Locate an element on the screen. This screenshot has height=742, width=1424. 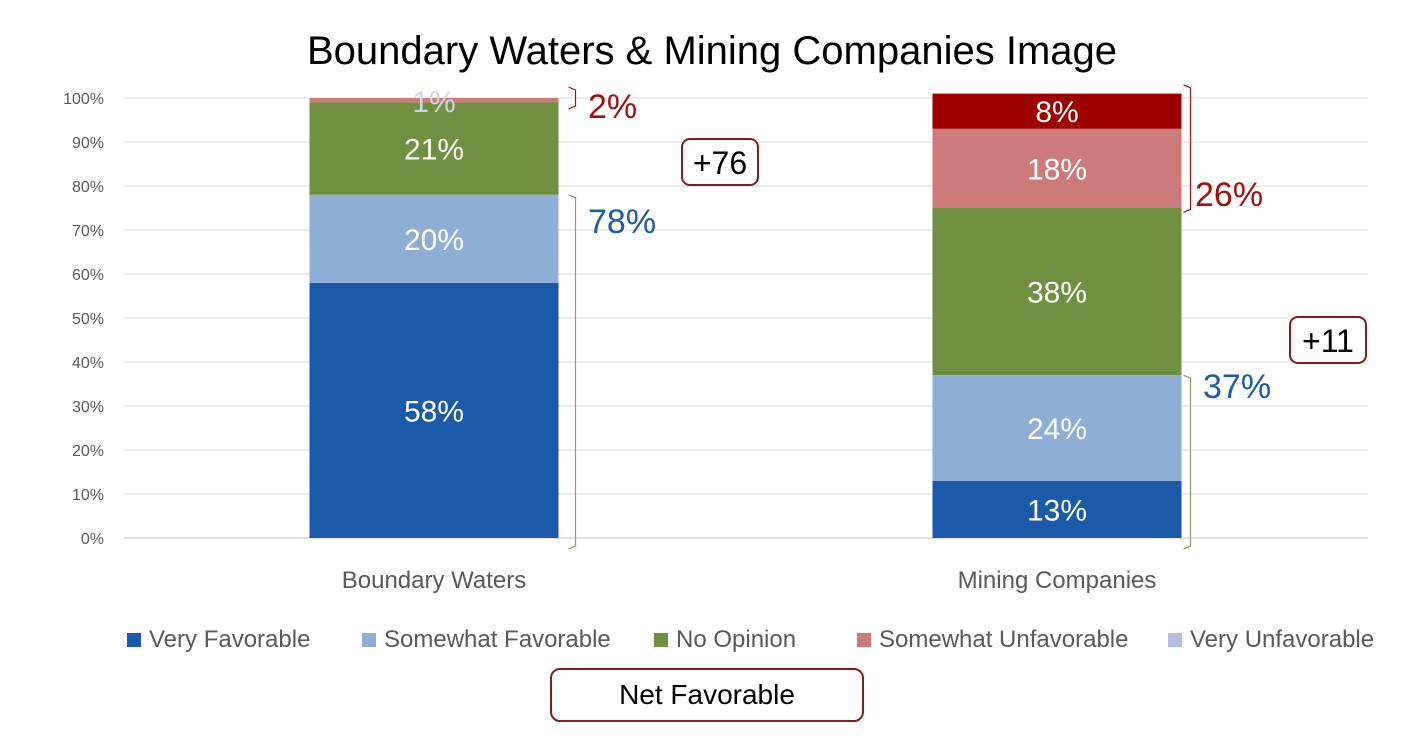
x-category-label: Boundary Waters is located at coordinates (434, 580).